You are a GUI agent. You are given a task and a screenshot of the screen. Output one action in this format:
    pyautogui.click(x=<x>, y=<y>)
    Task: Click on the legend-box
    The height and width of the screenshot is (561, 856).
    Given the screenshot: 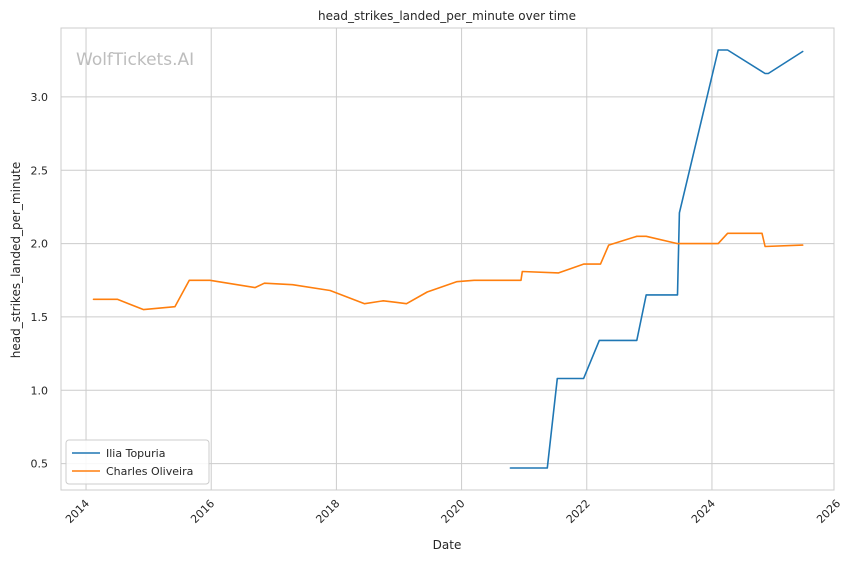 What is the action you would take?
    pyautogui.click(x=137, y=462)
    